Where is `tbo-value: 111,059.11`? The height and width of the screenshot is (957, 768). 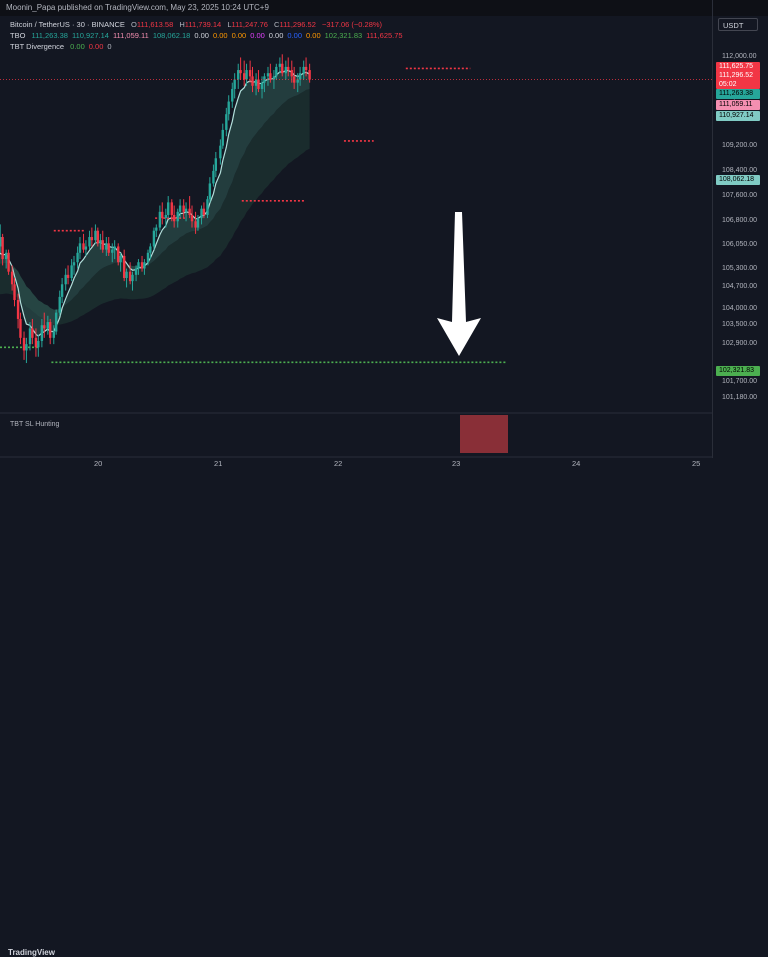
tbo-value: 111,059.11 is located at coordinates (130, 35).